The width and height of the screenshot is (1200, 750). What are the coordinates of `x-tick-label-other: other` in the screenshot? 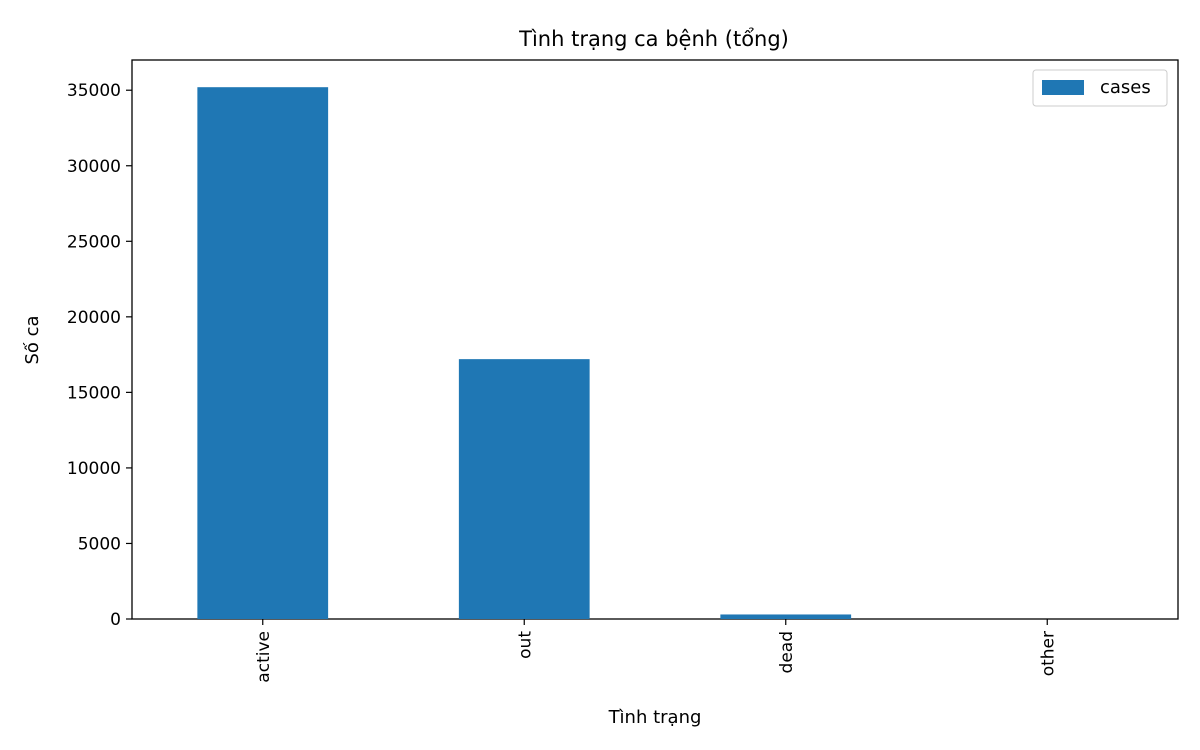 It's located at (1048, 653).